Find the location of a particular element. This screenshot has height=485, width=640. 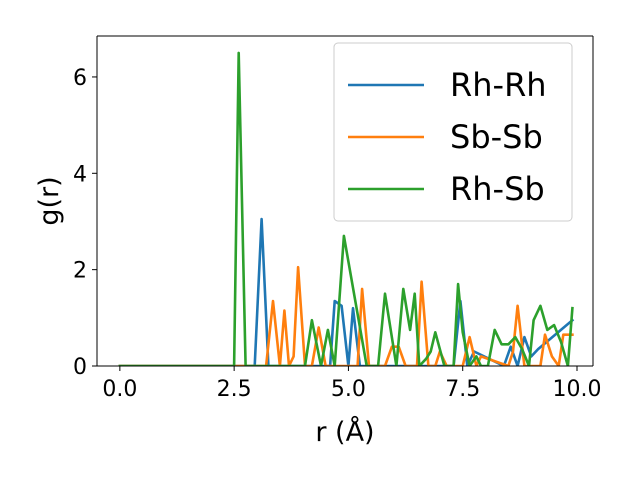

y-tick-label: 0 is located at coordinates (80, 367).